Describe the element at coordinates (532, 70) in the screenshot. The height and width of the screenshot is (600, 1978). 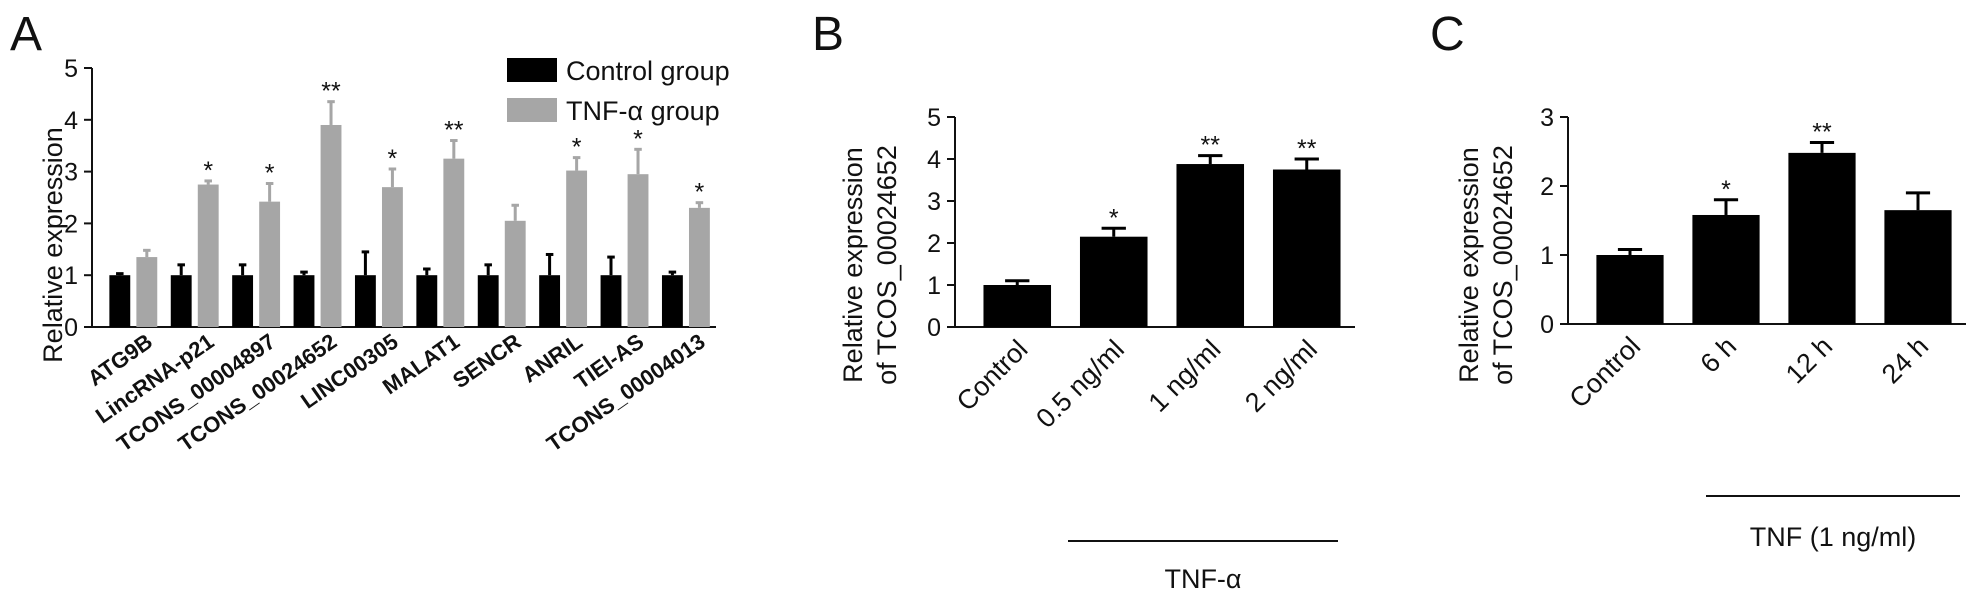
I see `legend-swatch-control` at that location.